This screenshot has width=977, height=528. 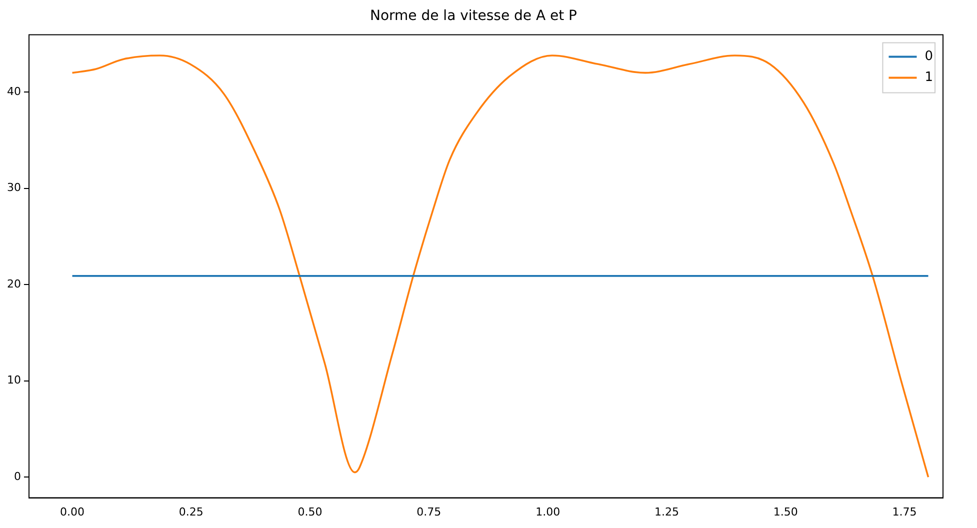 What do you see at coordinates (904, 511) in the screenshot?
I see `x-tick-label: 1.75` at bounding box center [904, 511].